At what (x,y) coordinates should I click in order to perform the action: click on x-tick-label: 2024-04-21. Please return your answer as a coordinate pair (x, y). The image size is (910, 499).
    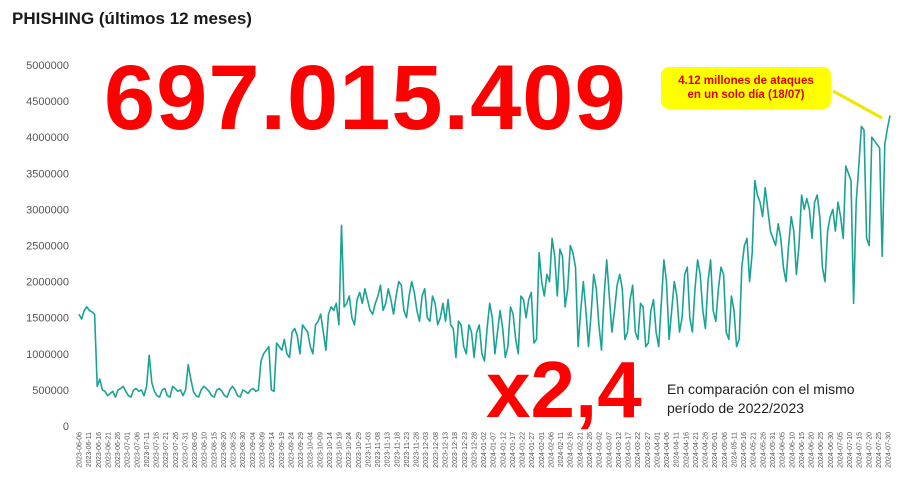
    Looking at the image, I should click on (696, 450).